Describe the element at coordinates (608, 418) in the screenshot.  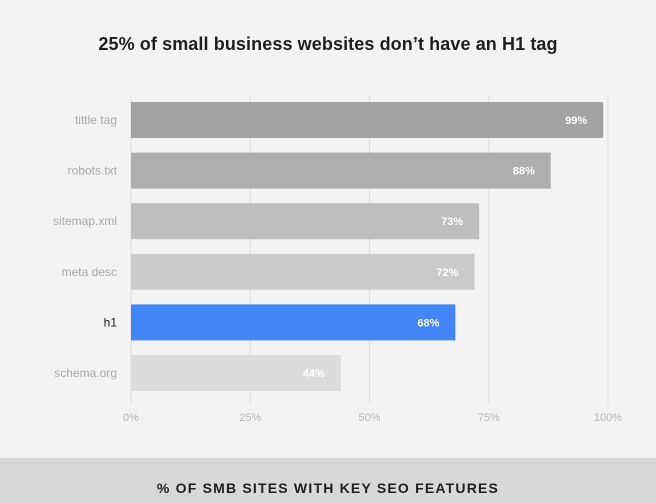
I see `x-tick-label: 100%` at that location.